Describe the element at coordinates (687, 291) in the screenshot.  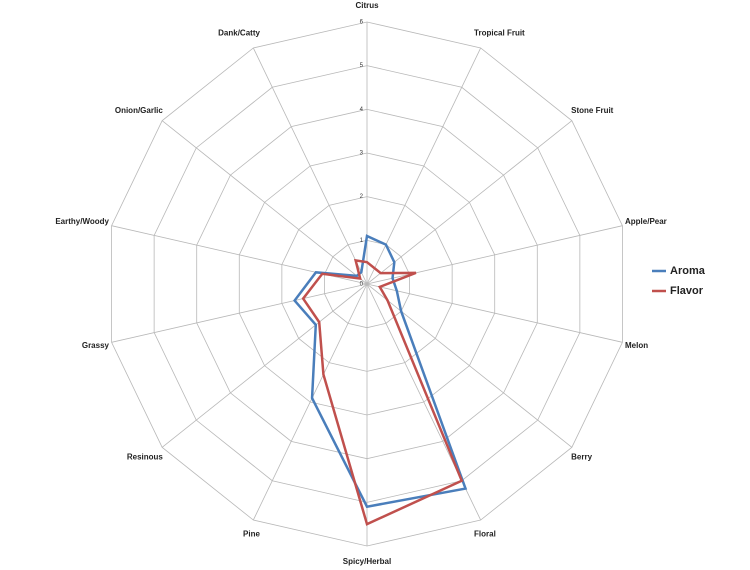
I see `legend-label: Flavor` at that location.